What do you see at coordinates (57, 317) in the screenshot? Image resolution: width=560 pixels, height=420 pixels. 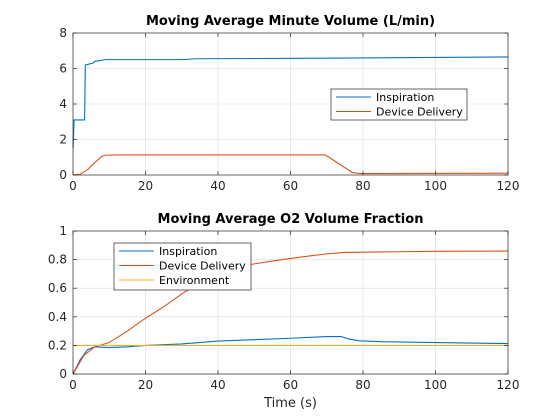 I see `y-tick-label: 0.4` at bounding box center [57, 317].